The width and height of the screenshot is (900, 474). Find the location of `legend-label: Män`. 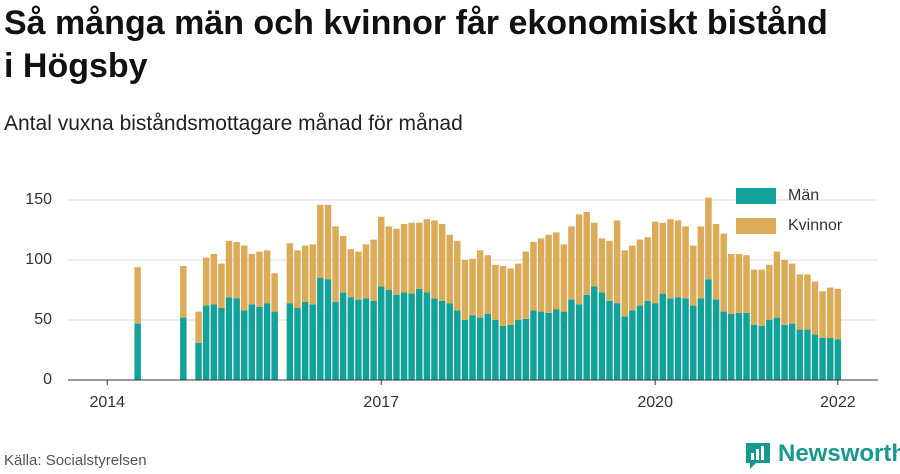

legend-label: Män is located at coordinates (803, 195).